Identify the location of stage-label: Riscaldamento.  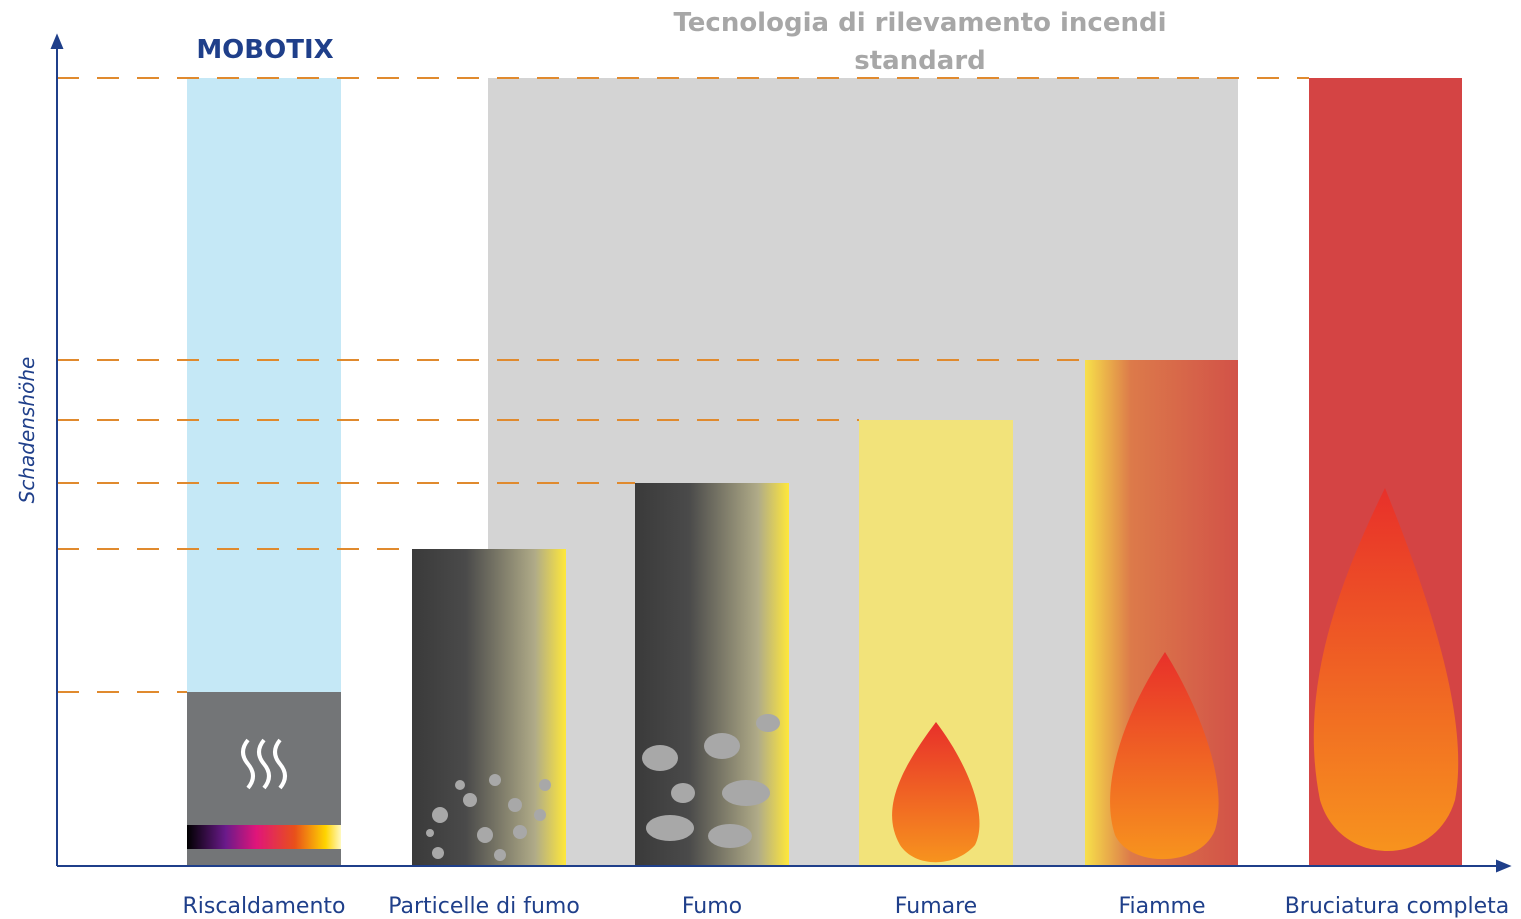
(264, 906).